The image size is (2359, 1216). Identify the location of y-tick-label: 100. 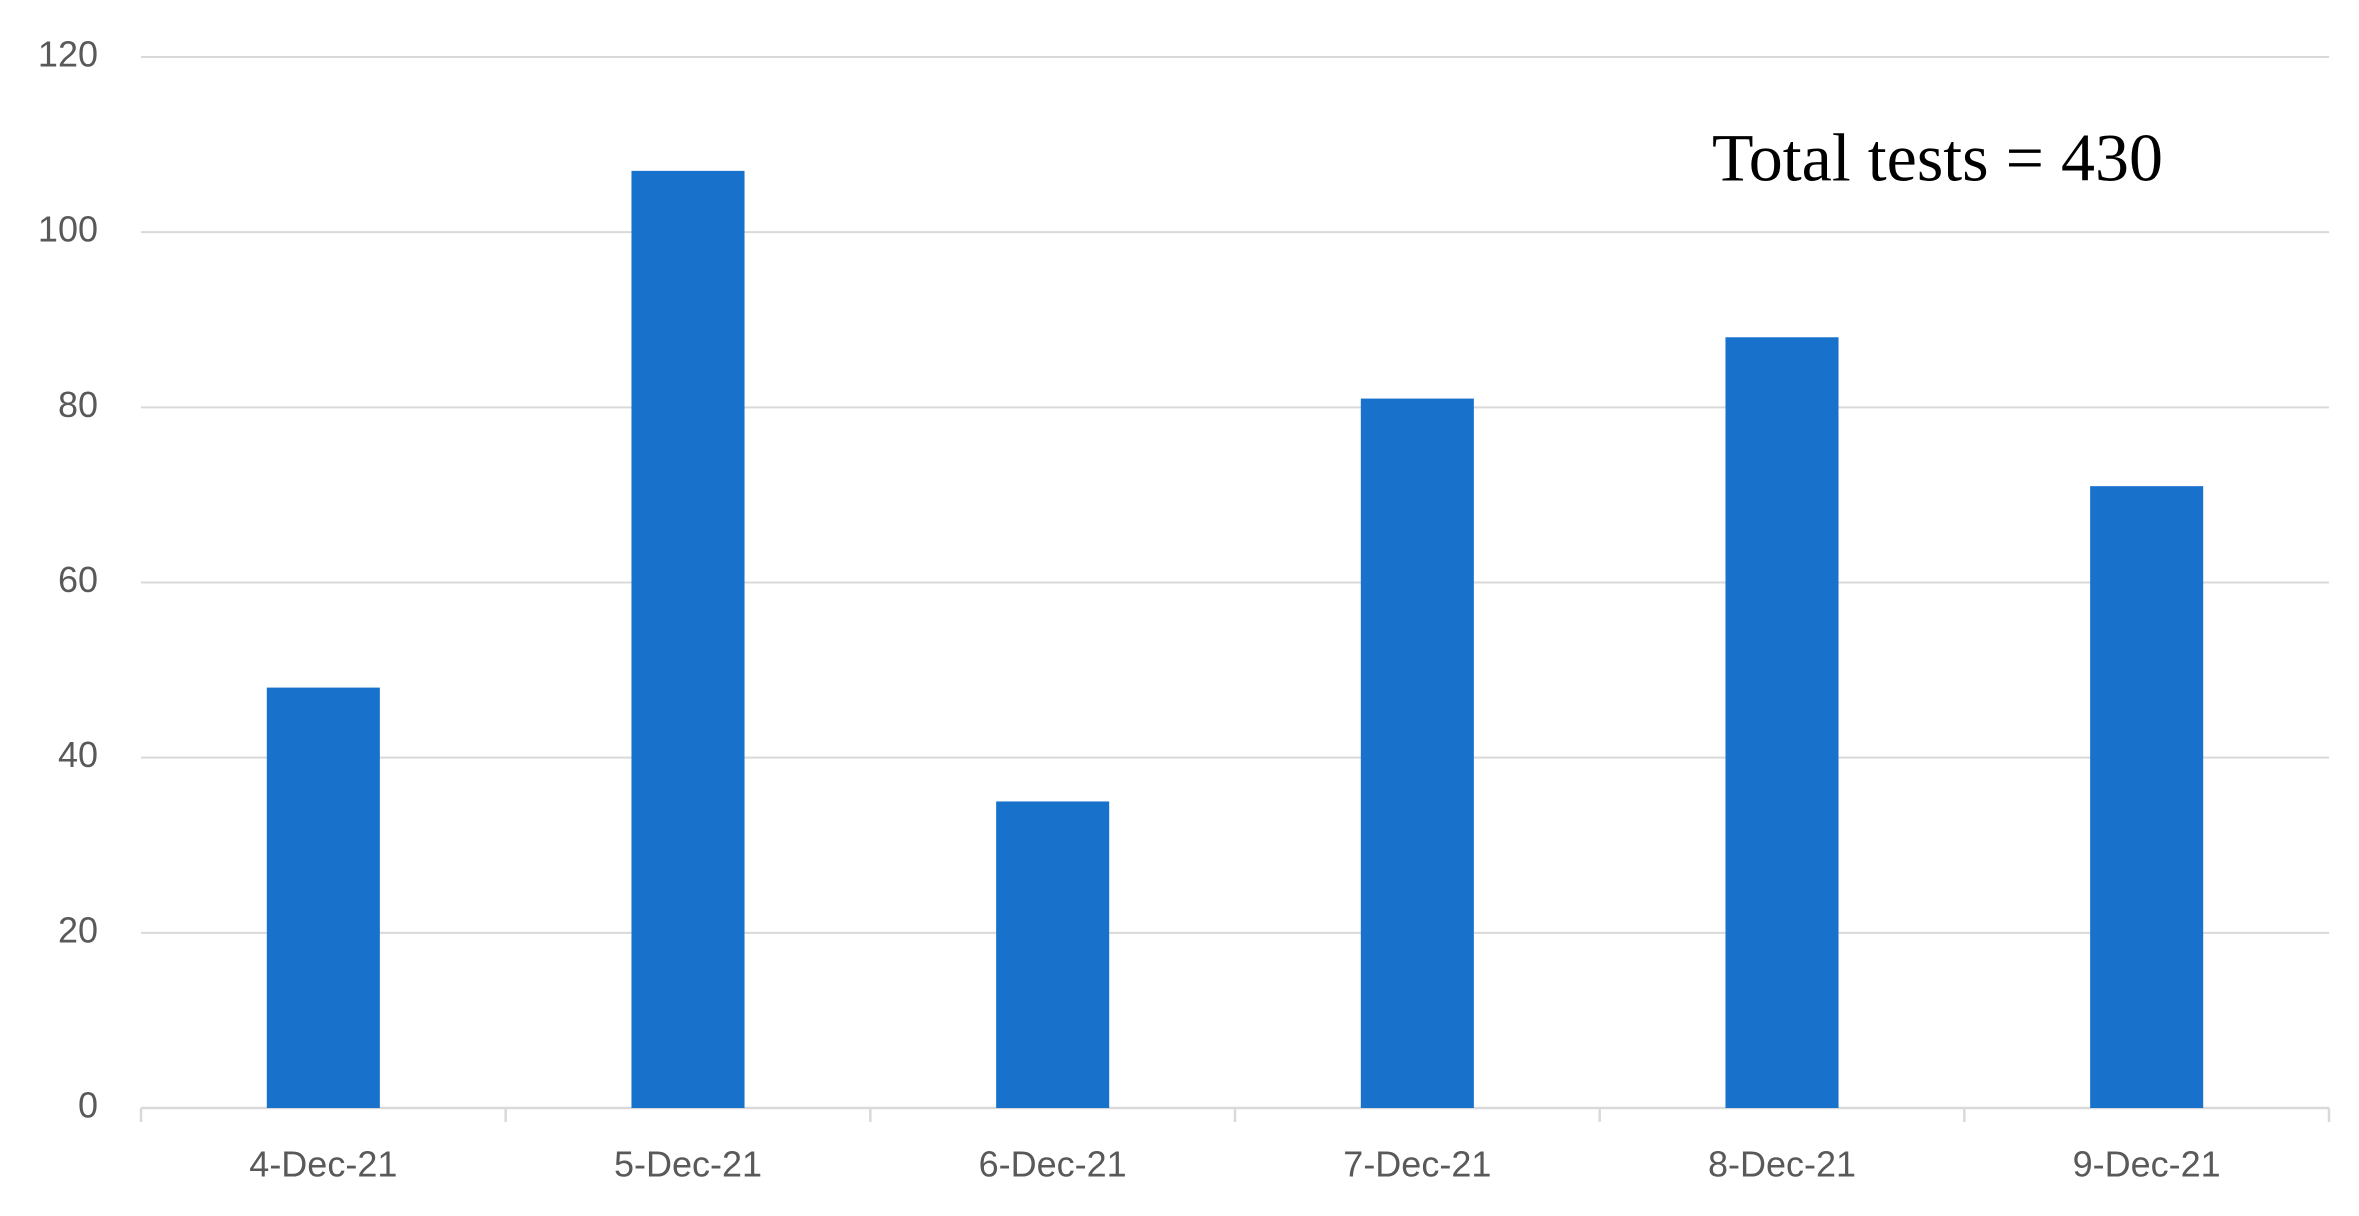
(68, 229).